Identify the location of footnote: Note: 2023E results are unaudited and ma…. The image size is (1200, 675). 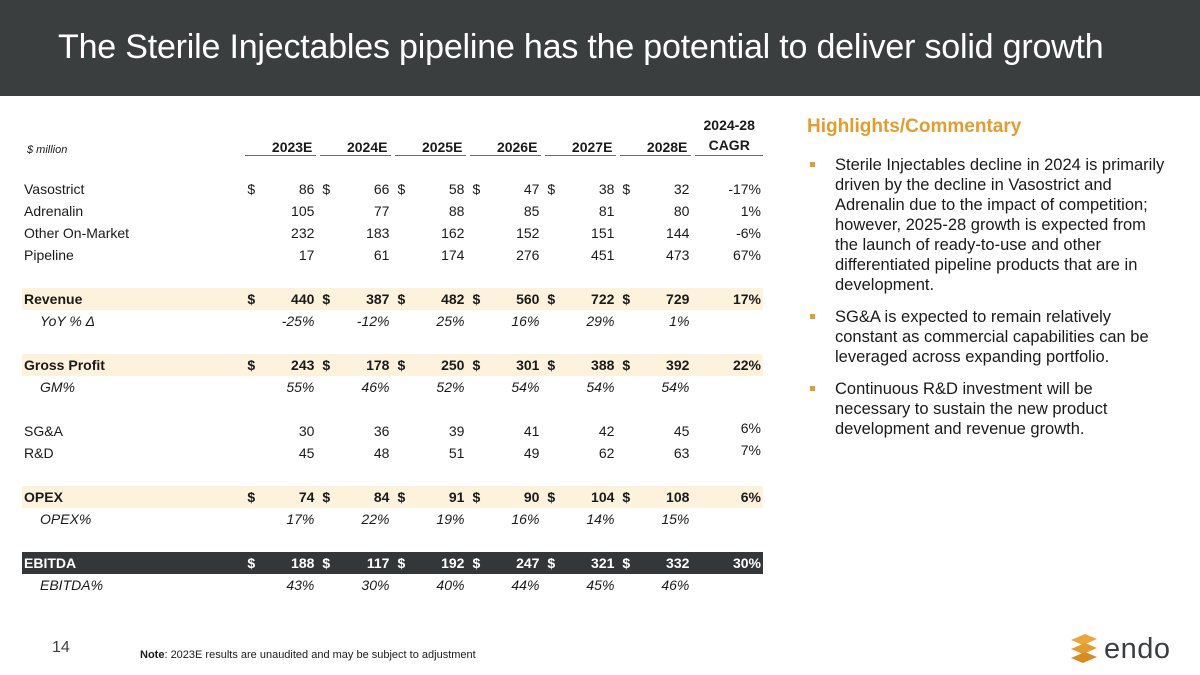
(308, 655).